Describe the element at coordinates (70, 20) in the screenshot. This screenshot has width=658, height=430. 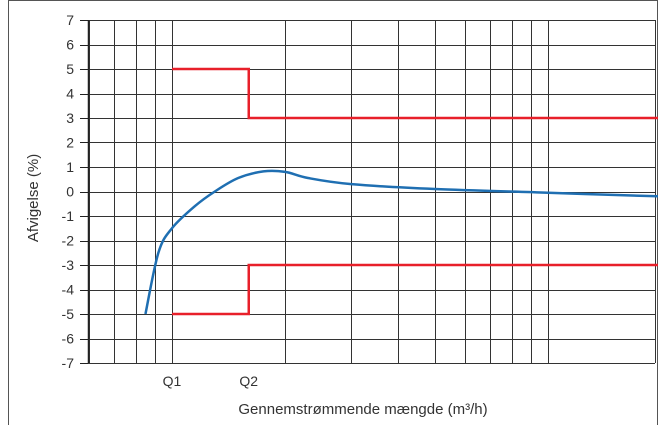
I see `y-tick-label: 7` at that location.